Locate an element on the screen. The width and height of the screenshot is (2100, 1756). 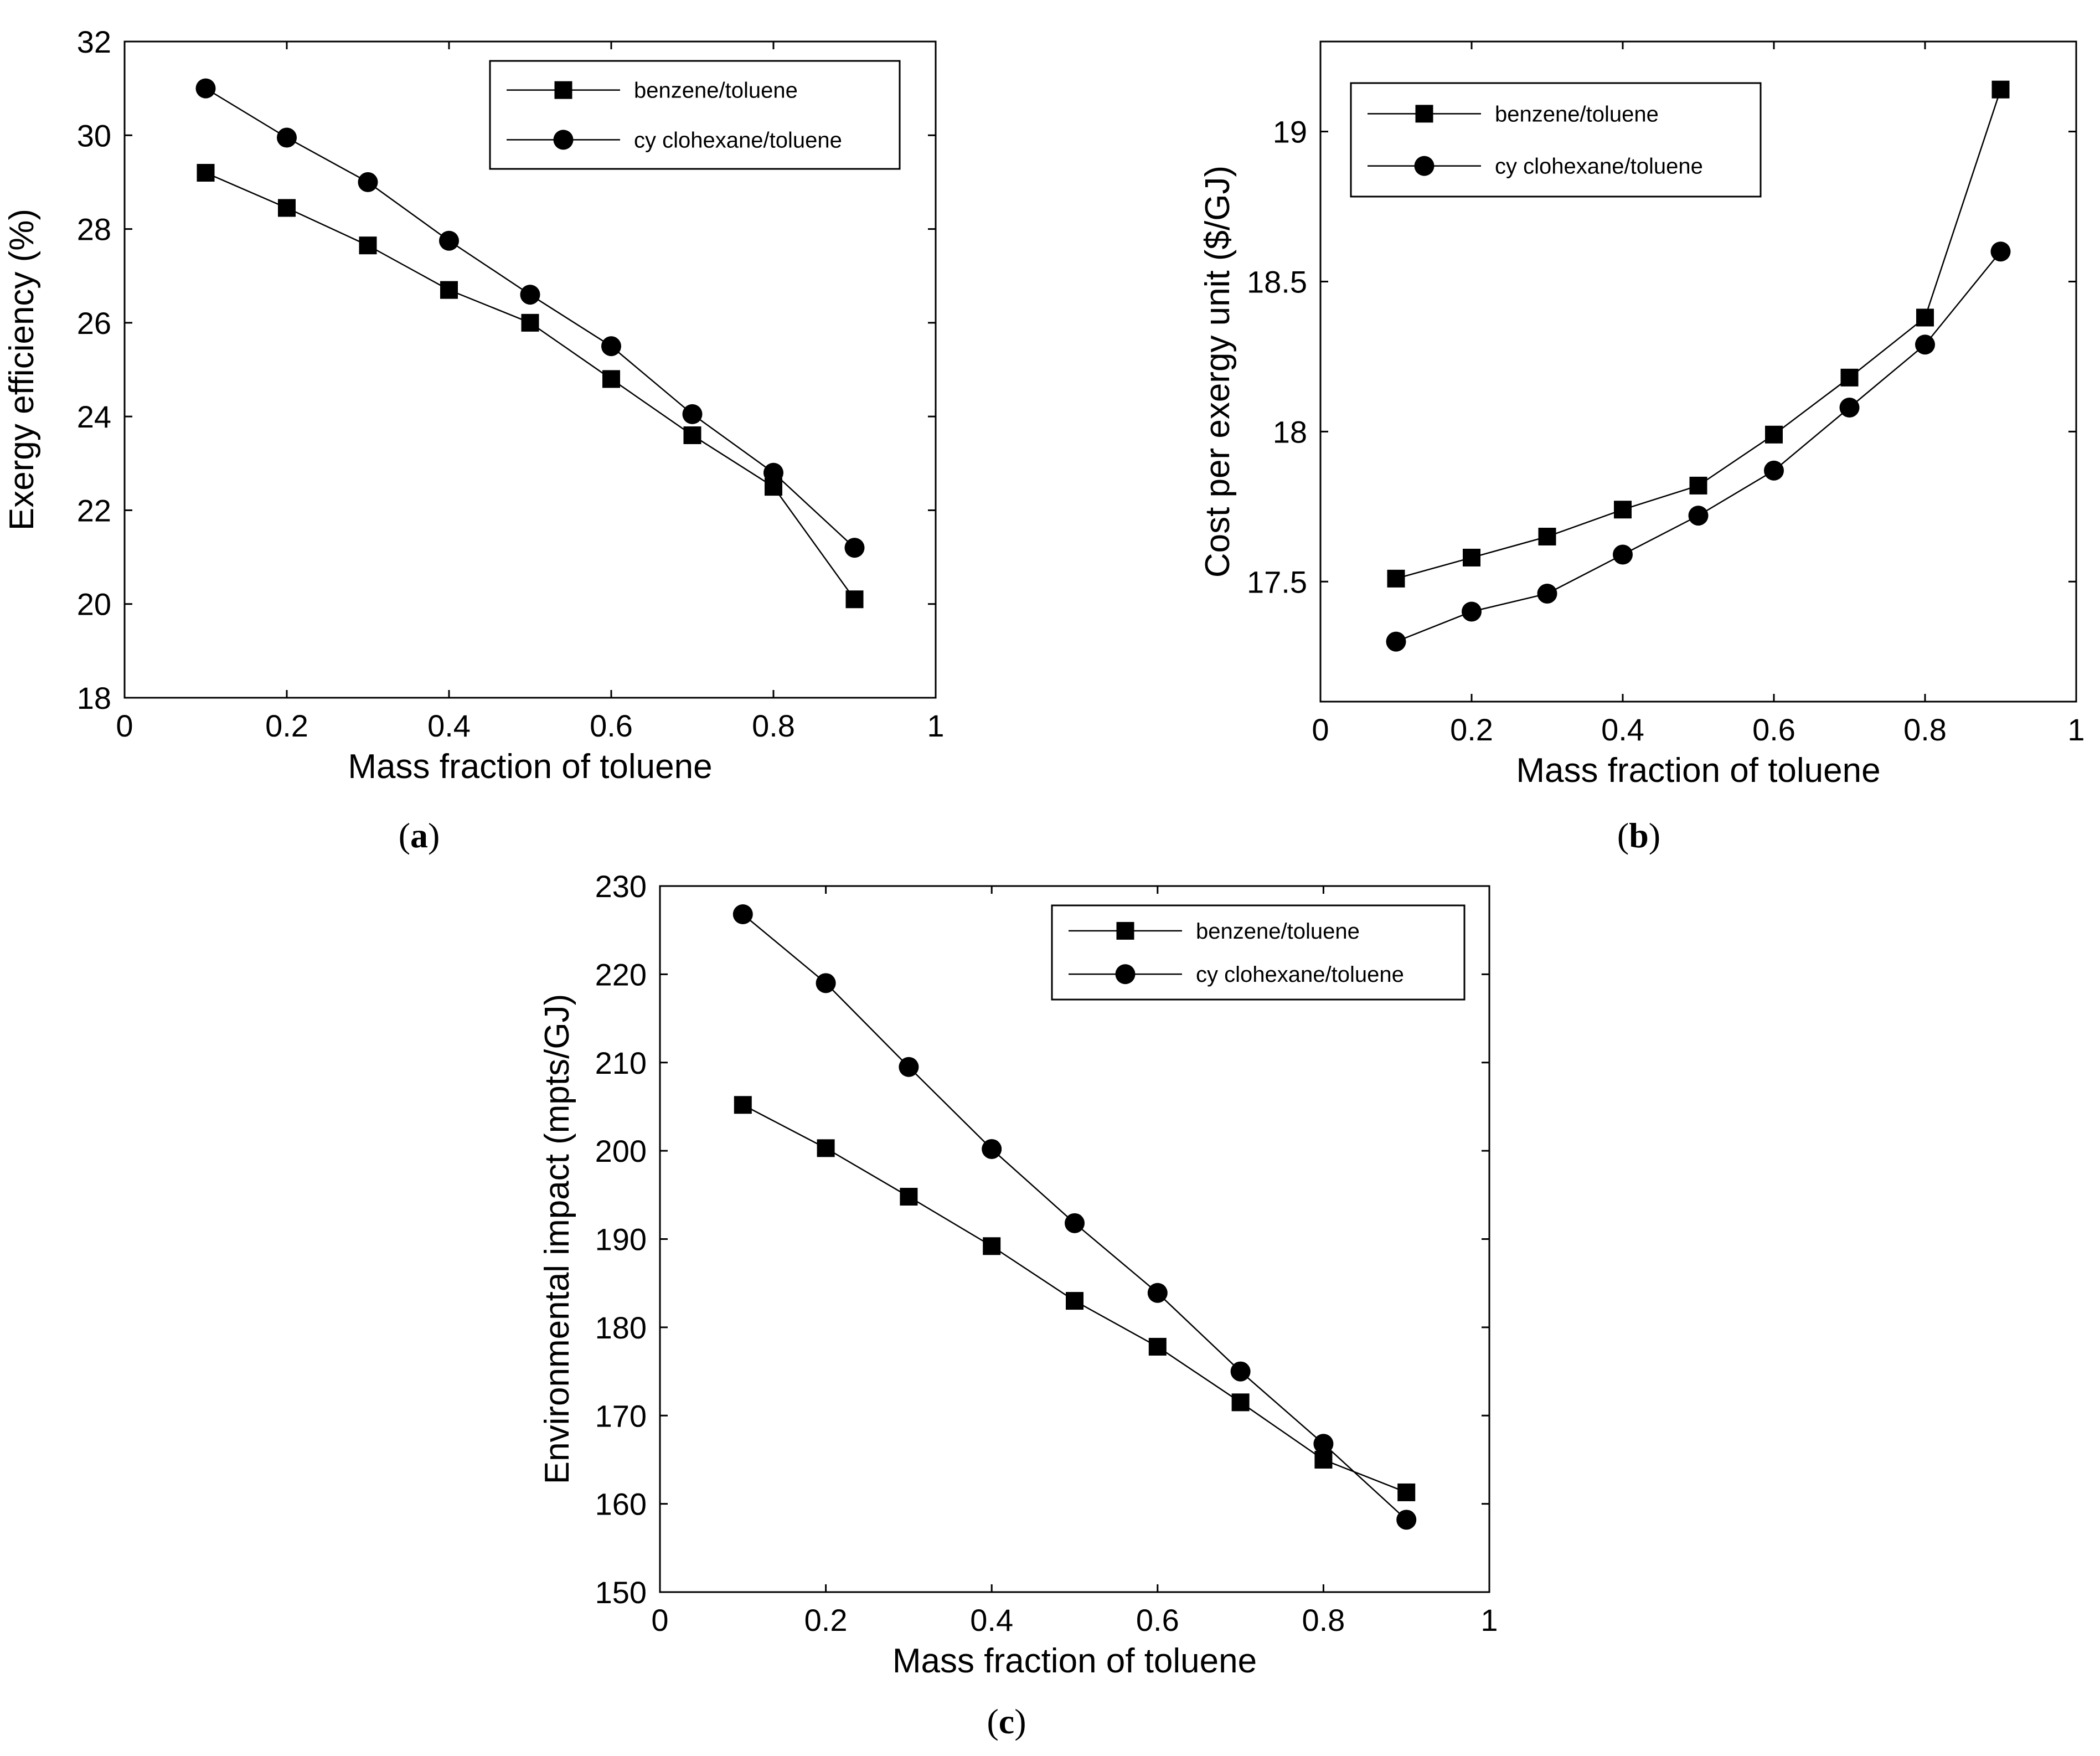
x-axis-label: Mass fraction of toluene is located at coordinates (530, 767).